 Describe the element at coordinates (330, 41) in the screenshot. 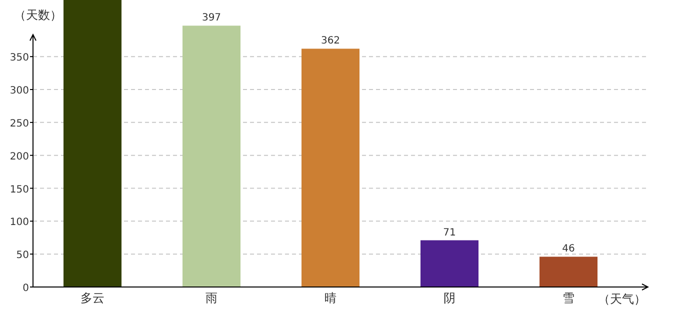

I see `data-label: 362` at that location.